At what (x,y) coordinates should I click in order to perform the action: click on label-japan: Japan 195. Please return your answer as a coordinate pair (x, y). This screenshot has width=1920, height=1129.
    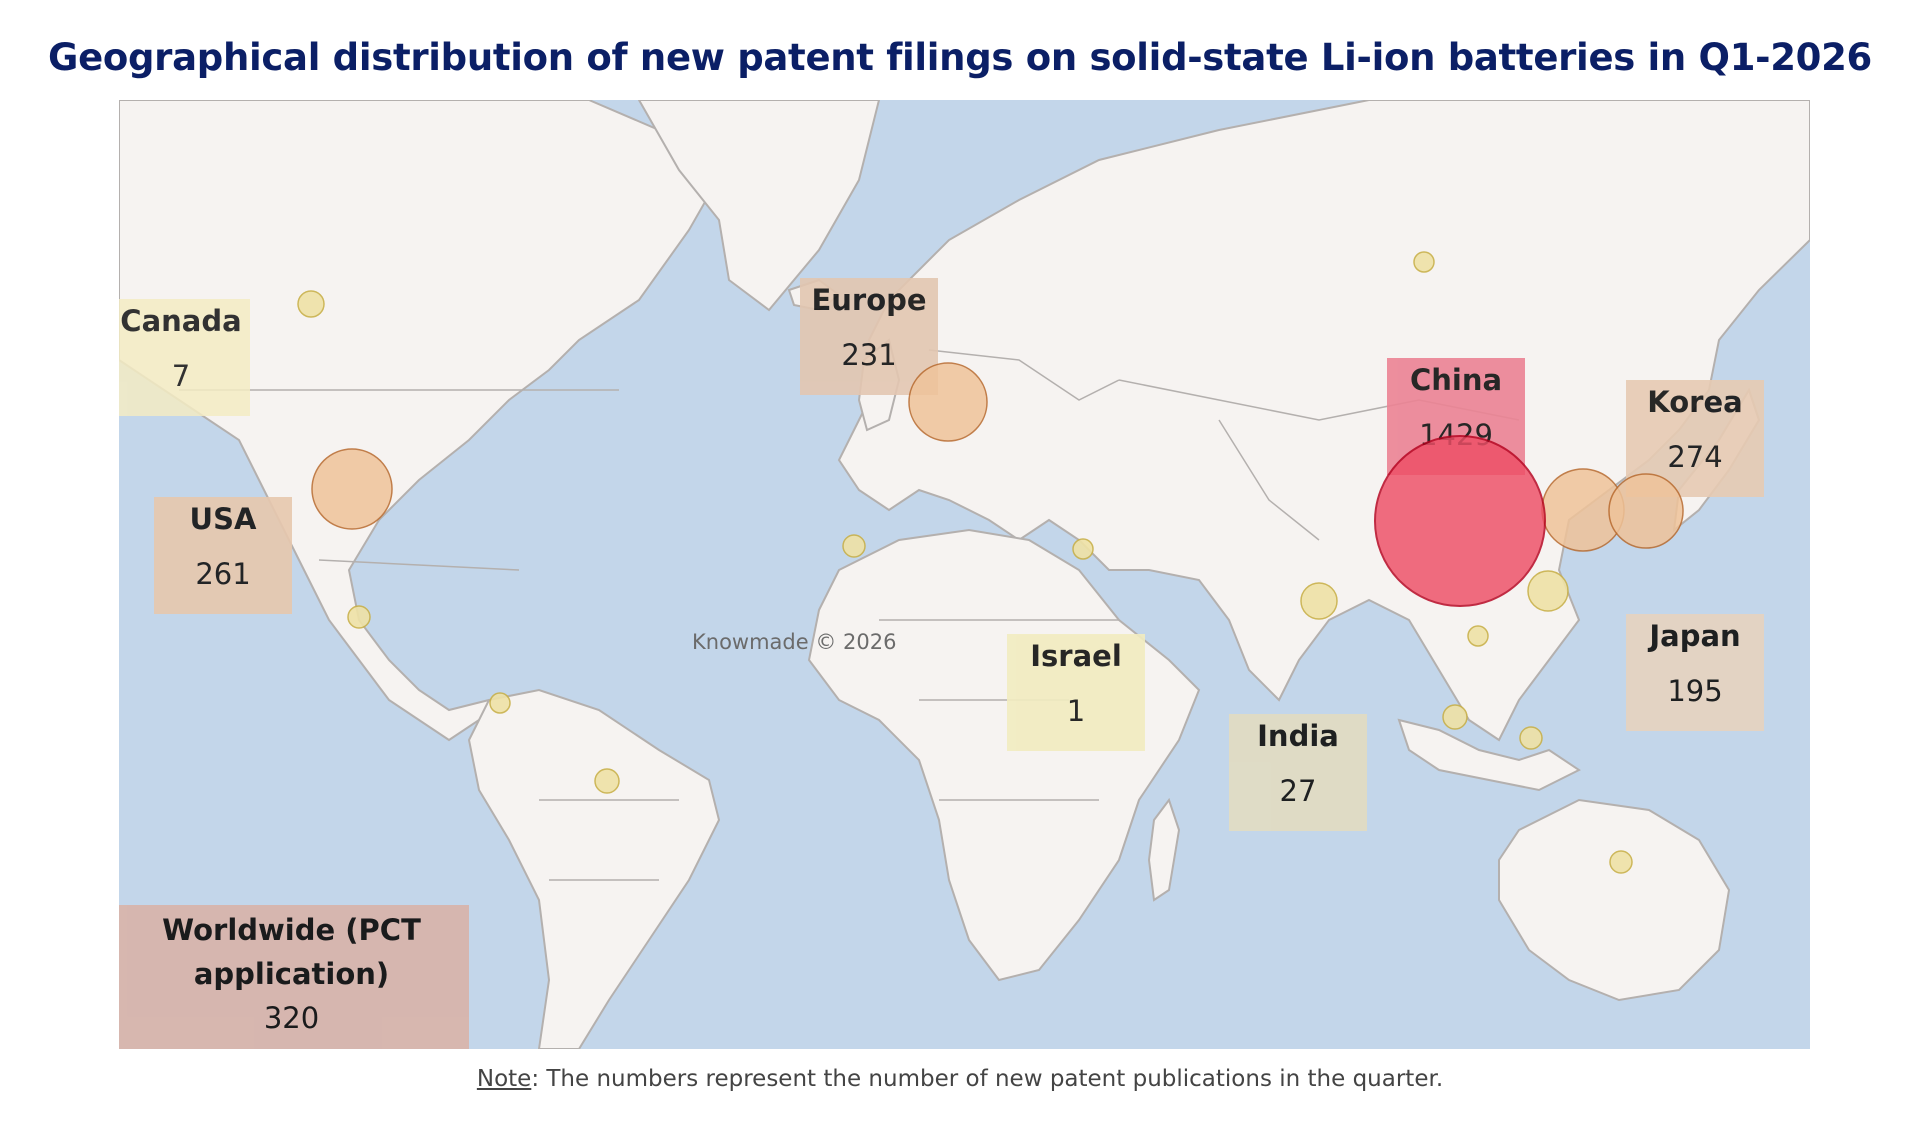
    Looking at the image, I should click on (1695, 672).